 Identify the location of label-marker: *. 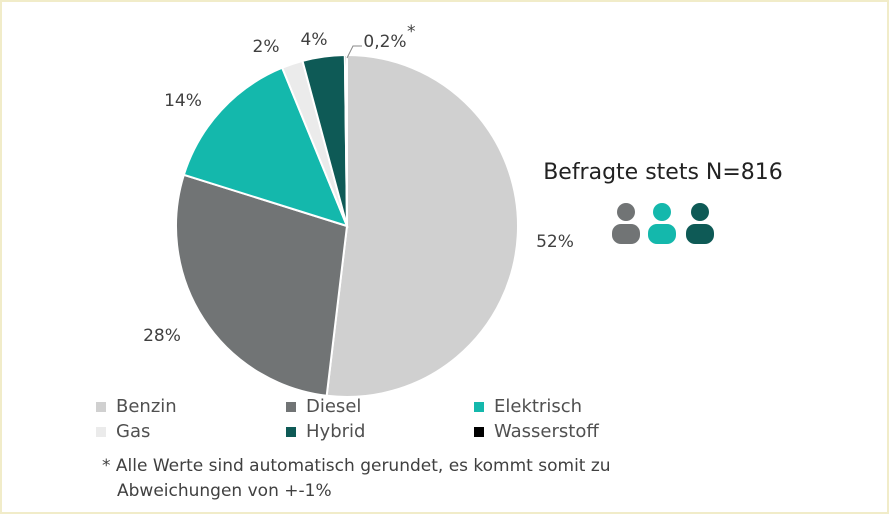
(411, 32).